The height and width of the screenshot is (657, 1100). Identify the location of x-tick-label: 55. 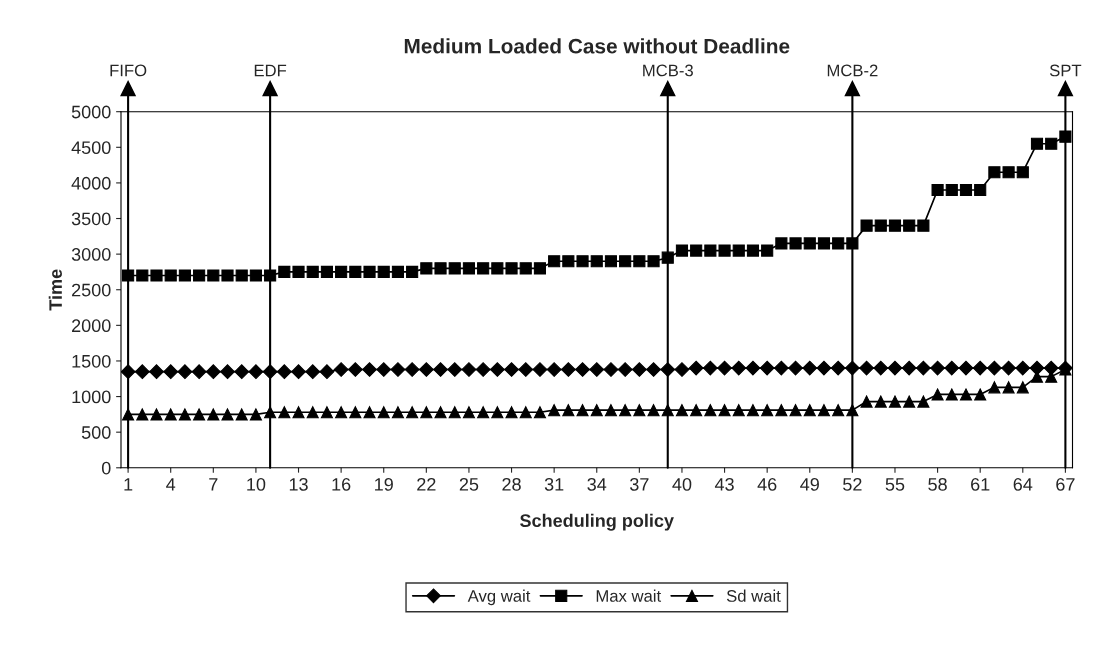
(895, 484).